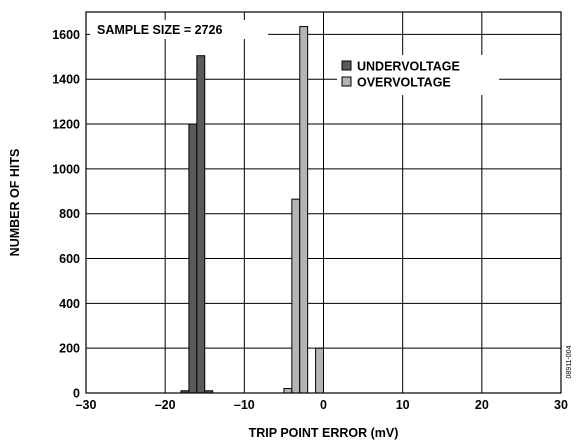  What do you see at coordinates (66, 80) in the screenshot?
I see `y-tick-label: 1400` at bounding box center [66, 80].